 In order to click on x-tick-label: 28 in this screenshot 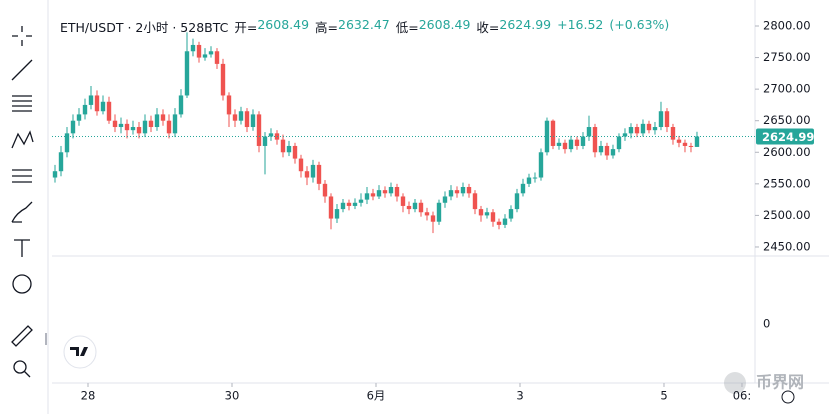, I will do `click(88, 396)`.